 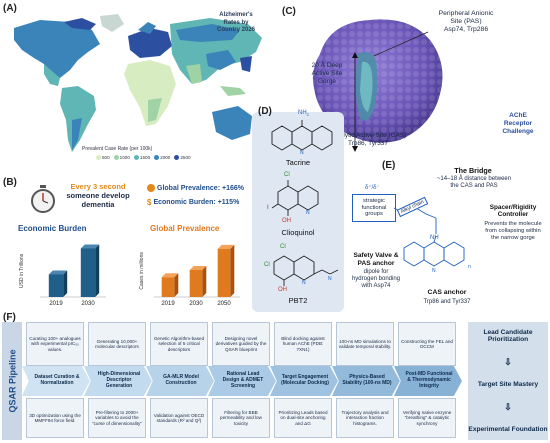 What do you see at coordinates (180, 381) in the screenshot?
I see `pipeline-step: GA-MLR Model Construction` at bounding box center [180, 381].